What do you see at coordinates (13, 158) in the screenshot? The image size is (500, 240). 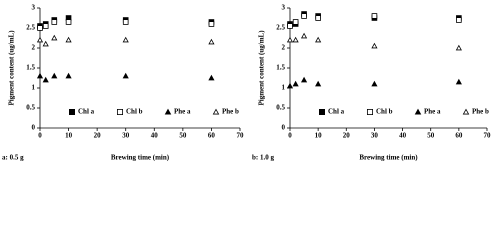 I see `panel-label: a: 0.5 g` at bounding box center [13, 158].